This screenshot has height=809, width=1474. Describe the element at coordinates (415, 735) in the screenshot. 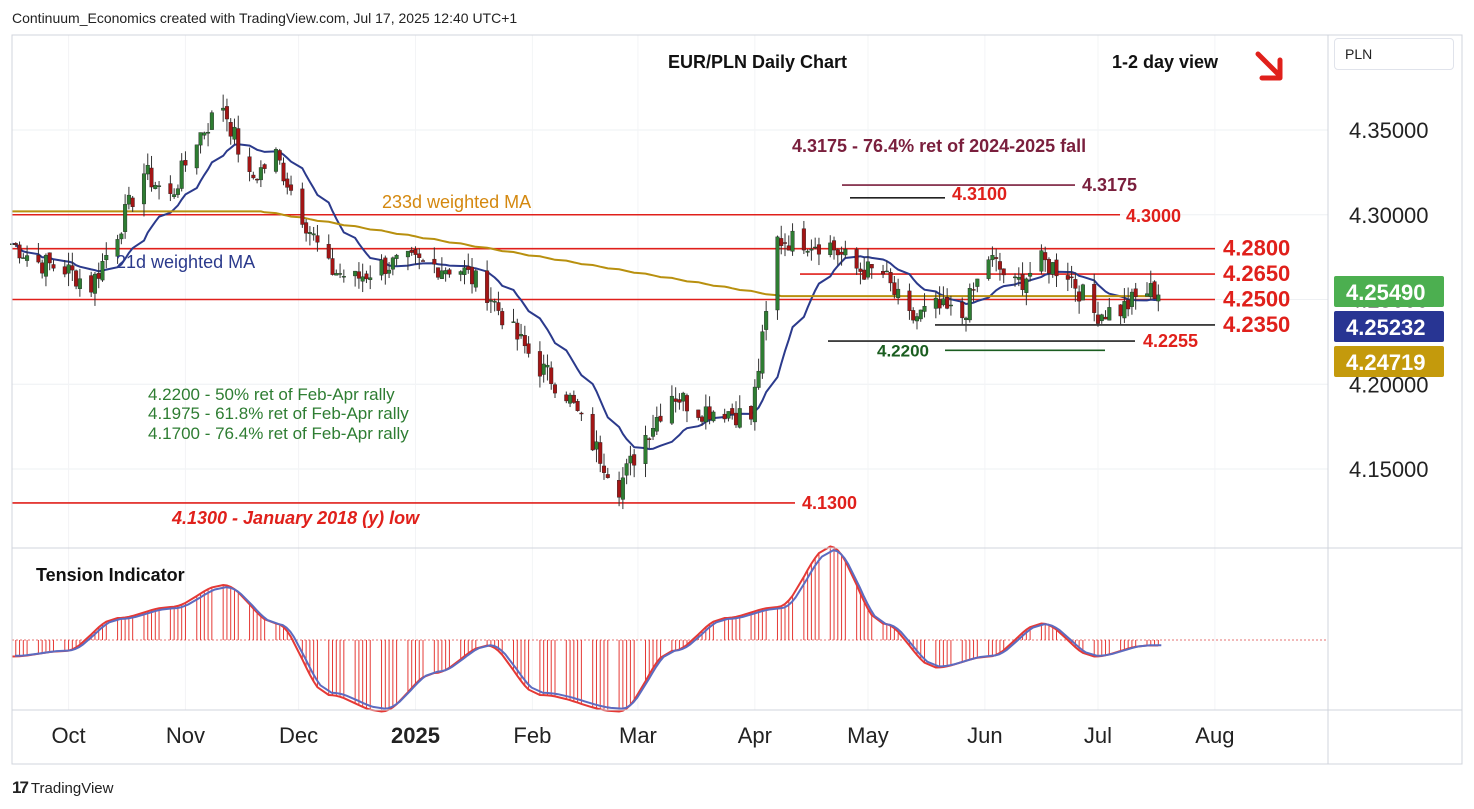

I see `x-tick-label: 2025` at that location.